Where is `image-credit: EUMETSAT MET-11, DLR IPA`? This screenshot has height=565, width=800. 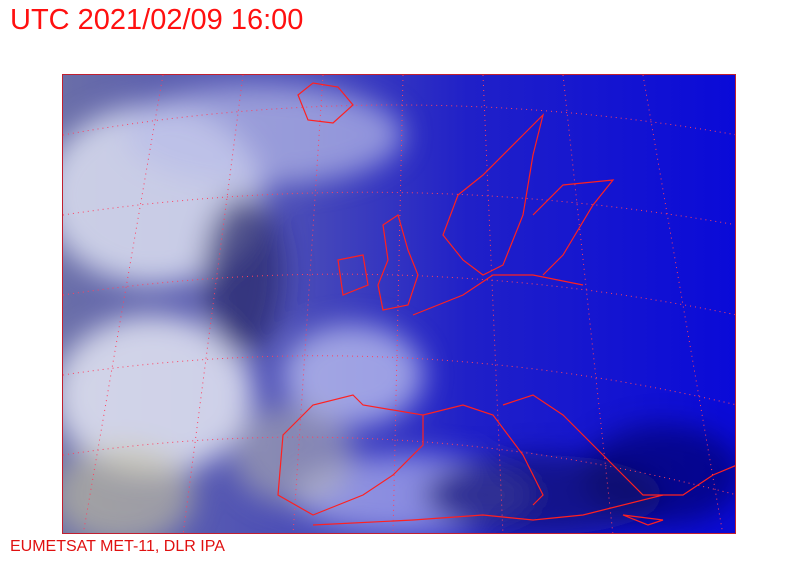
image-credit: EUMETSAT MET-11, DLR IPA is located at coordinates (117, 546).